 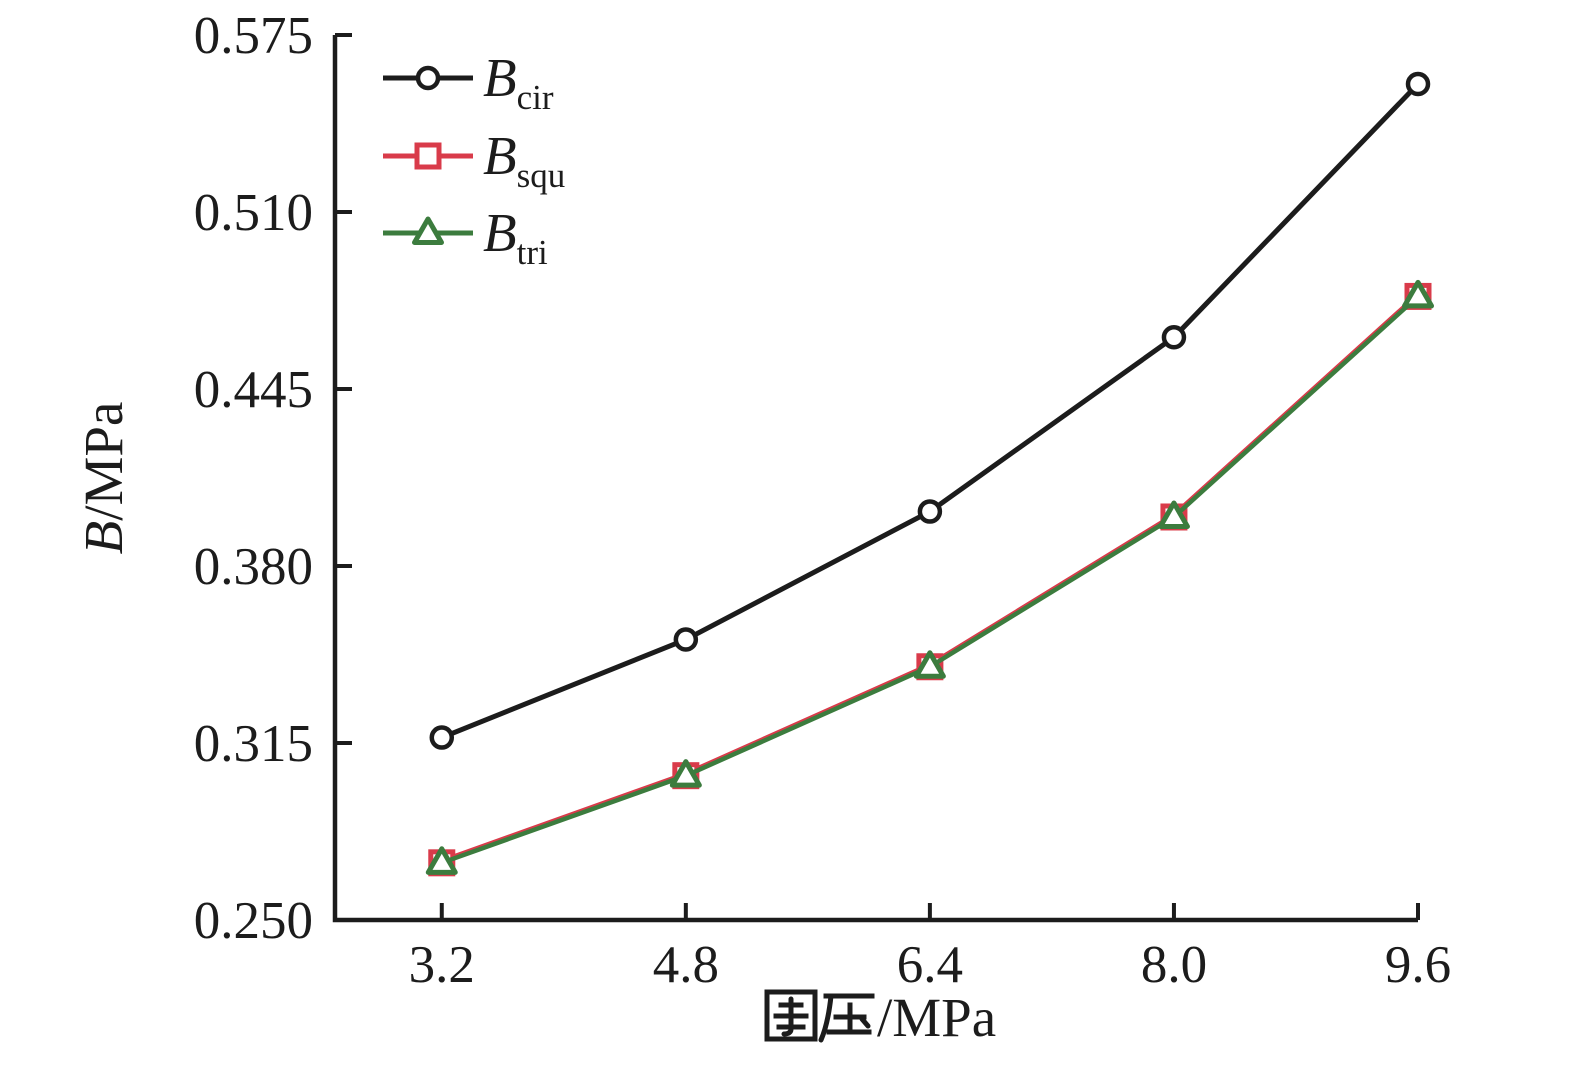 What do you see at coordinates (442, 965) in the screenshot?
I see `x-axis-tick-label: 3.2` at bounding box center [442, 965].